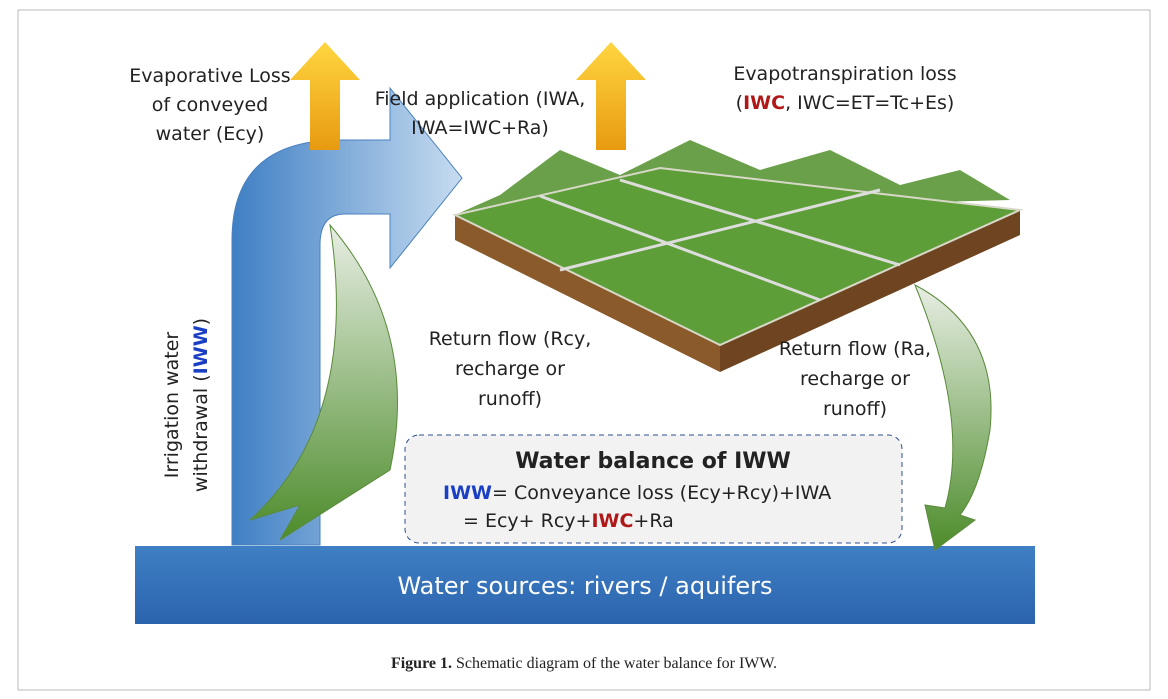 This screenshot has height=699, width=1168. I want to click on text-part: Return flow (Ra,, so click(855, 349).